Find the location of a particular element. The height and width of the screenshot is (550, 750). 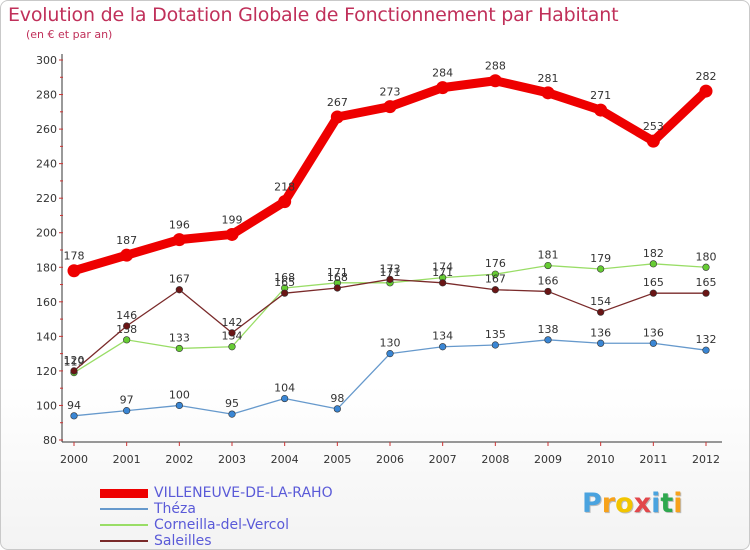

data-label-villeneuve-de-la-raho: 267 is located at coordinates (337, 102).